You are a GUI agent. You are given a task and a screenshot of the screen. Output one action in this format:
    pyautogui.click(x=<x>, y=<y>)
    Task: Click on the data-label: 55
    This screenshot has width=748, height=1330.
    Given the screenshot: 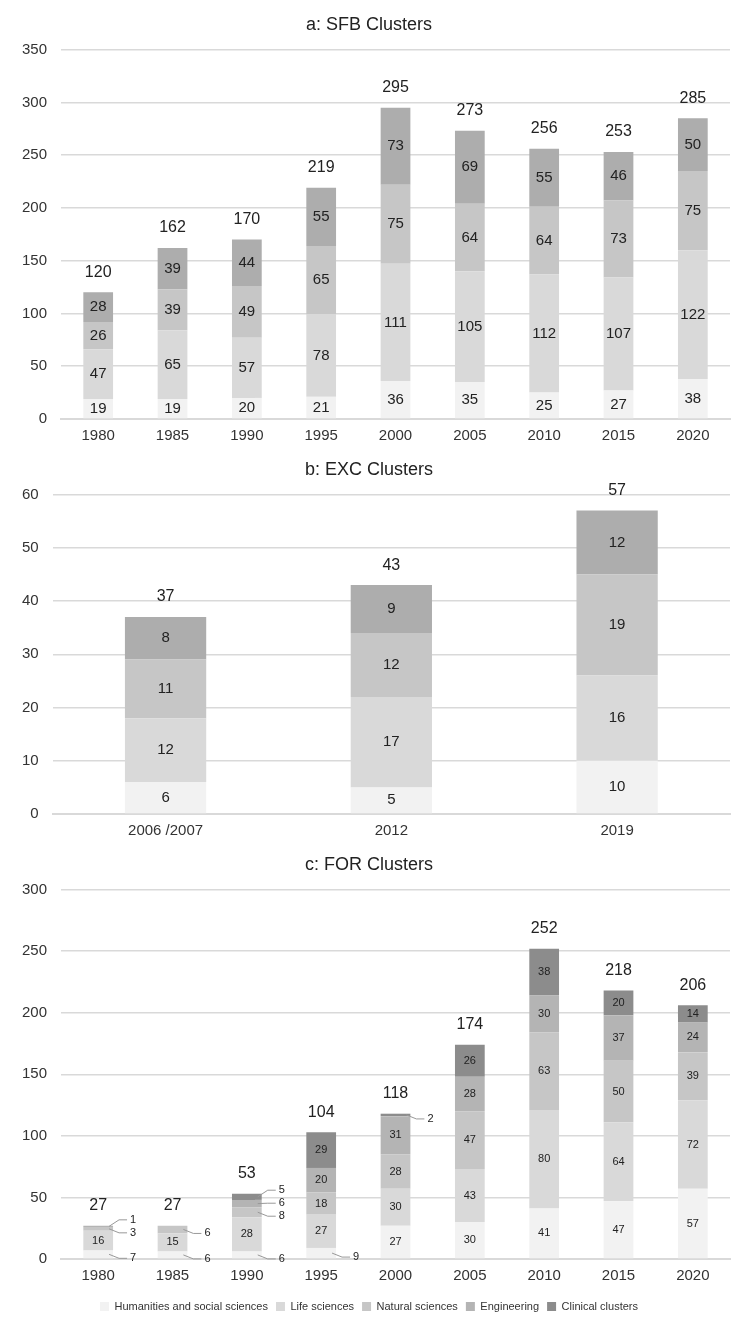 What is the action you would take?
    pyautogui.click(x=321, y=216)
    